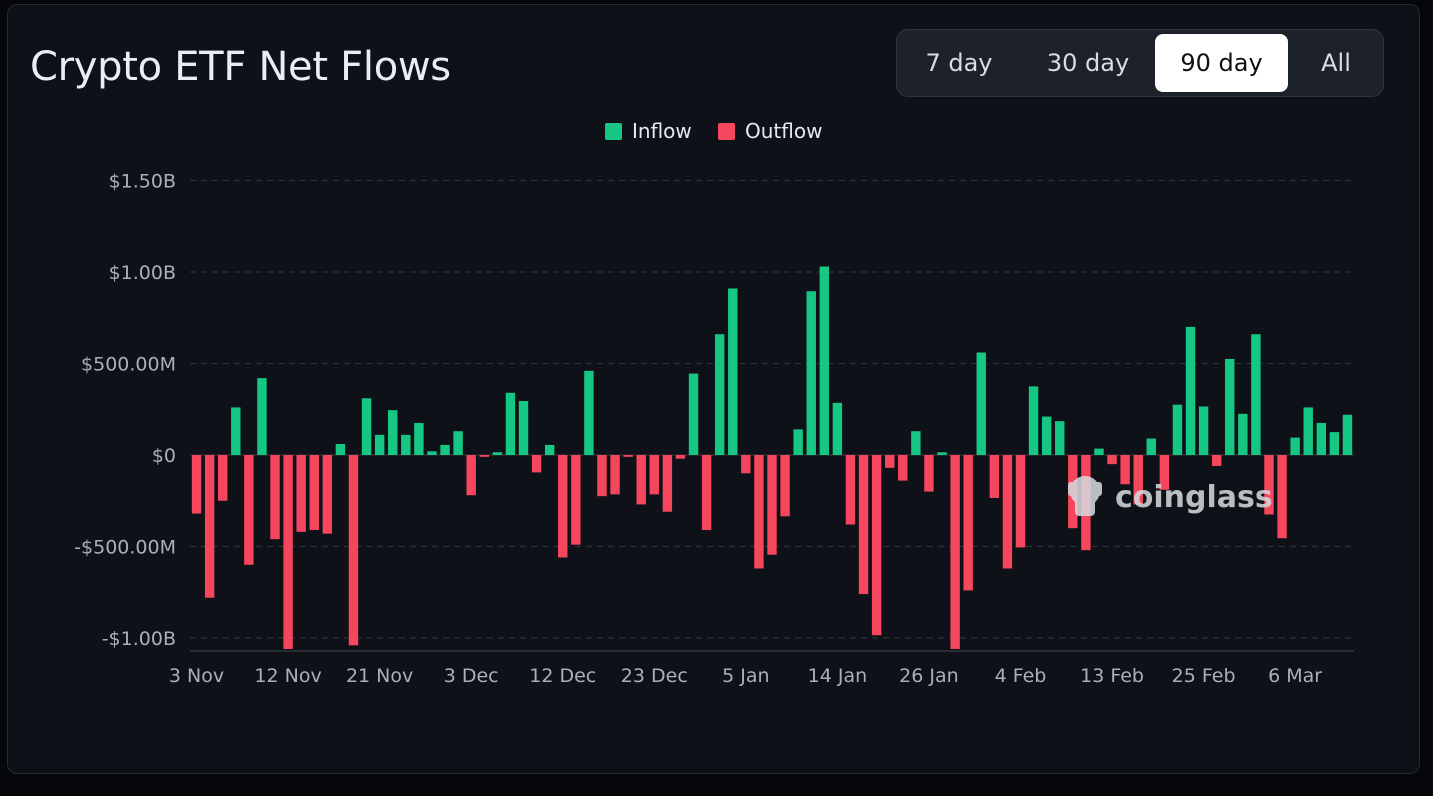 The image size is (1433, 796). Describe the element at coordinates (959, 63) in the screenshot. I see `range-7-day-button: 7 day` at that location.